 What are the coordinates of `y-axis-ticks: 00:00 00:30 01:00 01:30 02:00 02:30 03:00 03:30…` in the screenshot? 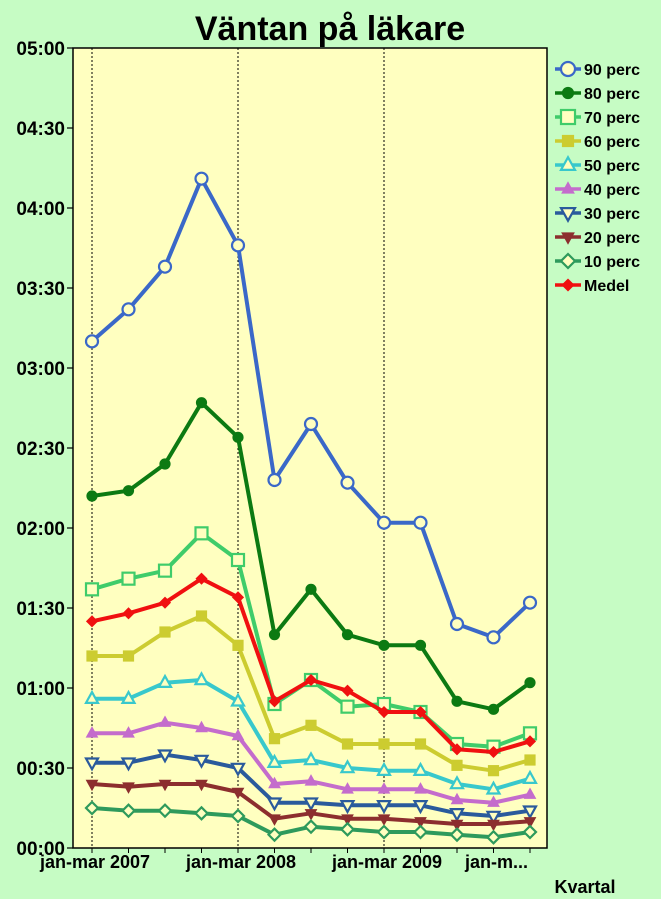 It's located at (44, 449).